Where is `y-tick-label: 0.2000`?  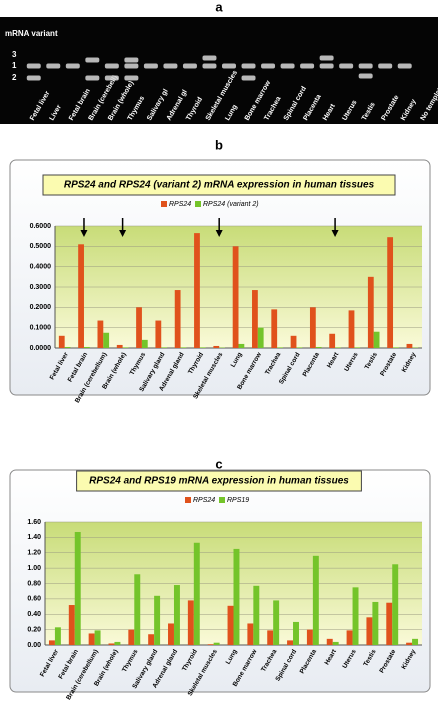 y-tick-label: 0.2000 is located at coordinates (41, 307).